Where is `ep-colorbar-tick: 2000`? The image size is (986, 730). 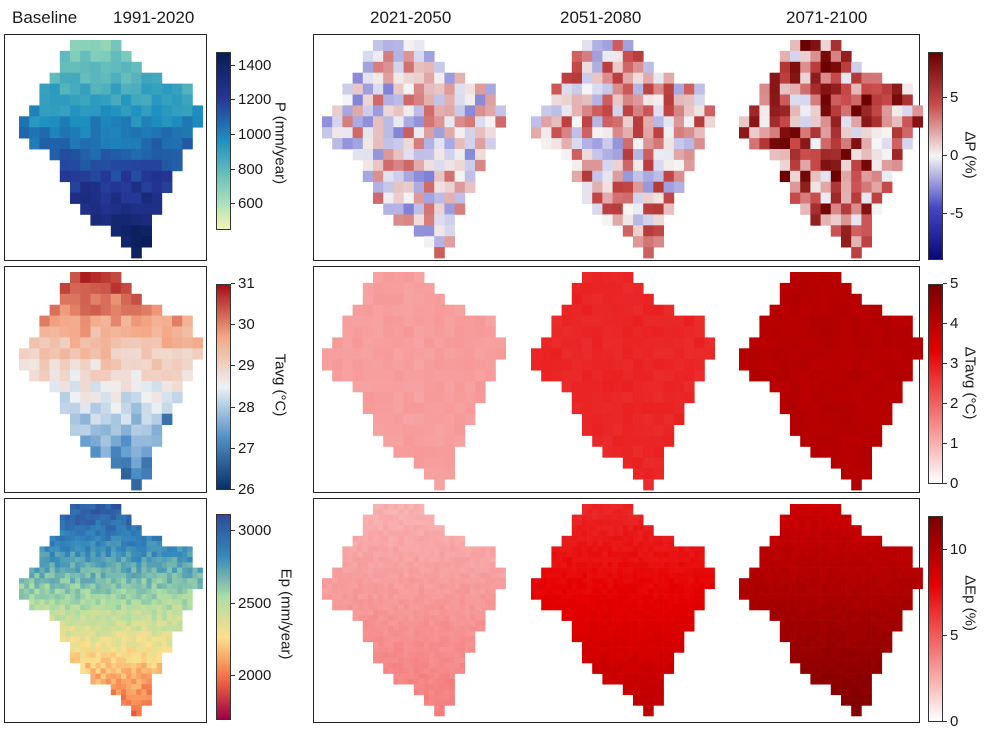
ep-colorbar-tick: 2000 is located at coordinates (251, 676).